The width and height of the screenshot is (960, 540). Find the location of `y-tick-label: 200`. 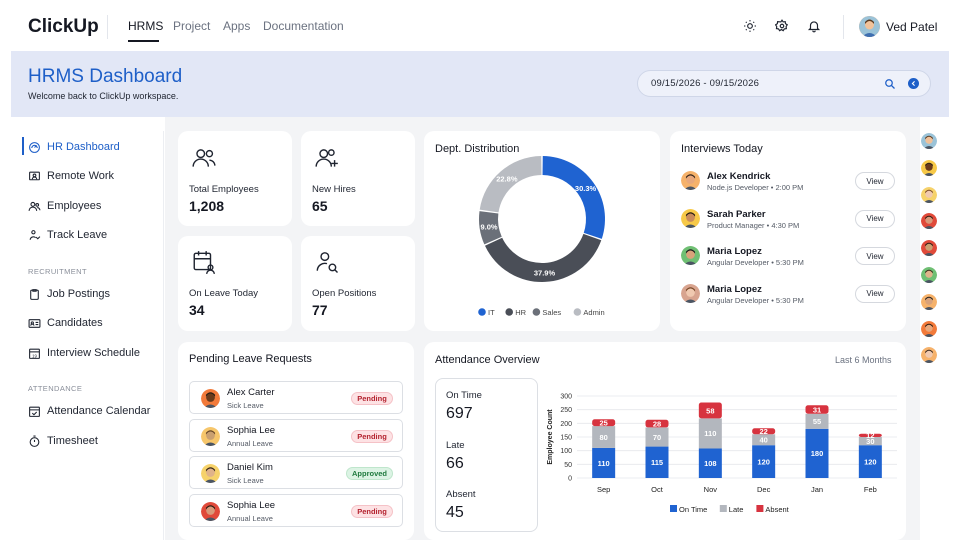

y-tick-label: 200 is located at coordinates (566, 424).